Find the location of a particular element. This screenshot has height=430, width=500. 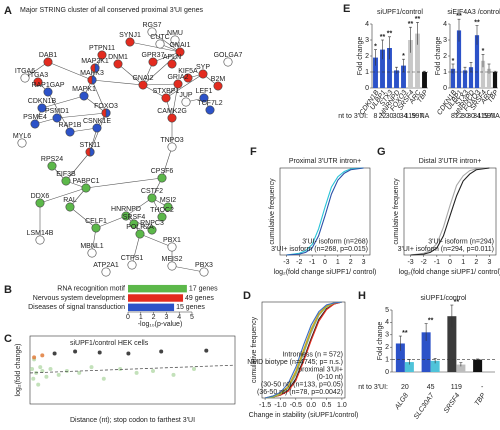

category-label: Nervous system development is located at coordinates (79, 298).